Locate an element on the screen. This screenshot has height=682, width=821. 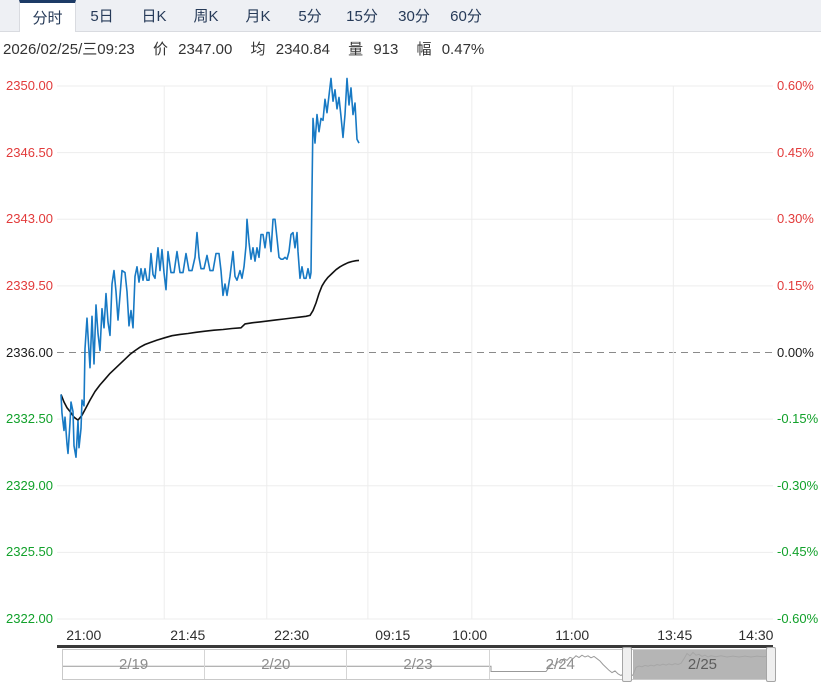
time-axis-label: 10:00 is located at coordinates (470, 635).